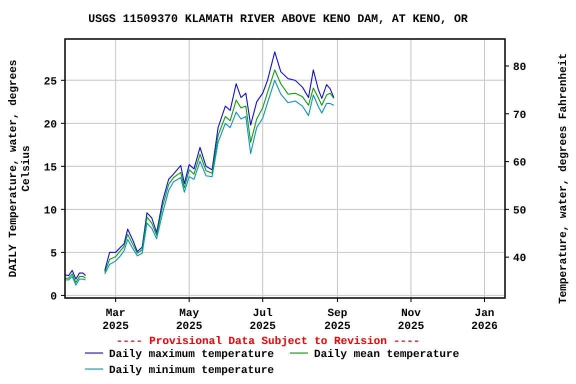  What do you see at coordinates (484, 320) in the screenshot?
I see `x-tick-label: Jan 2026` at bounding box center [484, 320].